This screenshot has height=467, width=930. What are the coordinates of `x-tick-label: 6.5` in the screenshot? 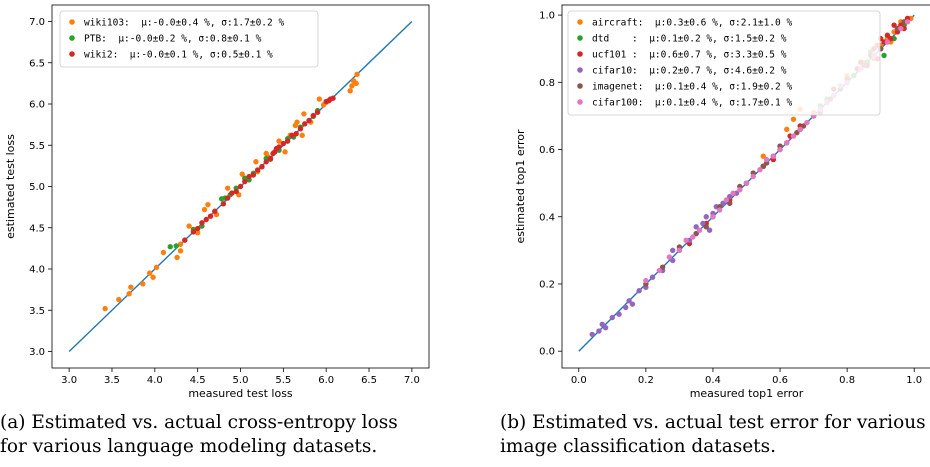 It's located at (369, 380).